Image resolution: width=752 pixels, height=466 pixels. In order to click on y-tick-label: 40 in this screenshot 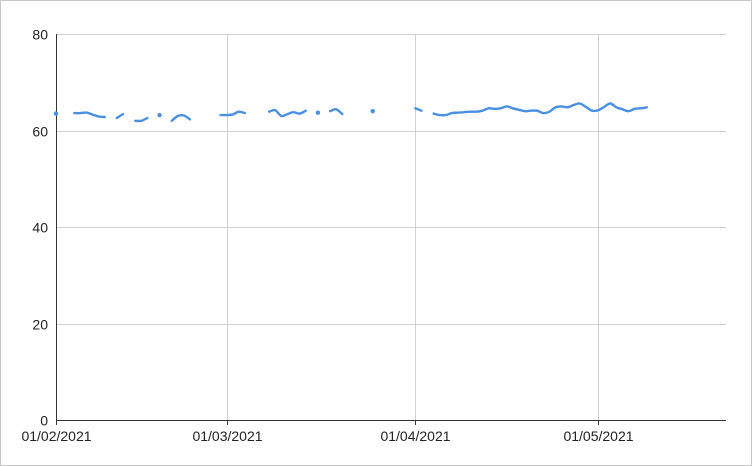, I will do `click(40, 228)`.